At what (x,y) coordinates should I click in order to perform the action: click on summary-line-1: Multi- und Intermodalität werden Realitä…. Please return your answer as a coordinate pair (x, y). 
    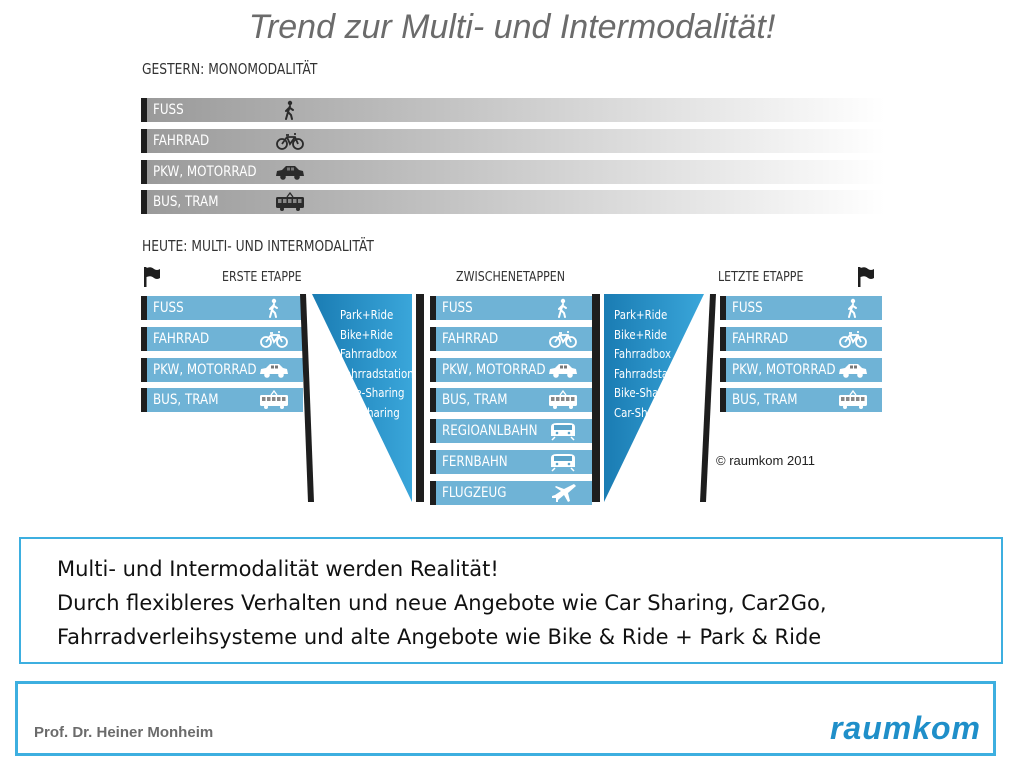
    Looking at the image, I should click on (278, 569).